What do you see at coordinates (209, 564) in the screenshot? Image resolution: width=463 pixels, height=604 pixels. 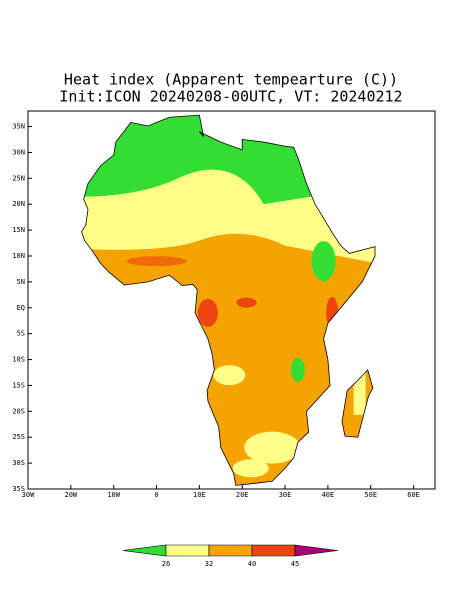 I see `colorbar-label: 32` at bounding box center [209, 564].